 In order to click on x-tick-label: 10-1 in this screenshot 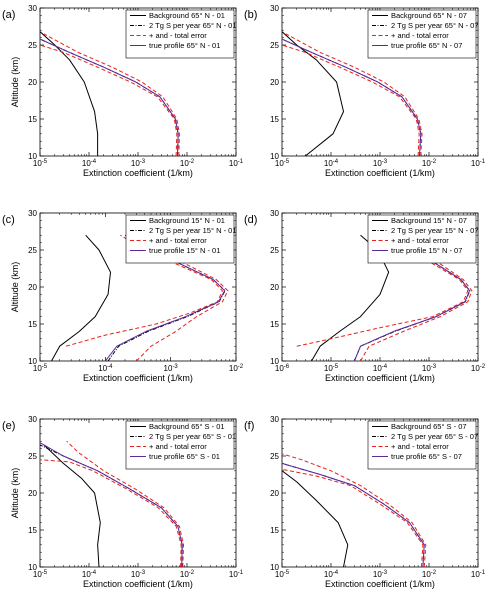, I will do `click(236, 574)`.